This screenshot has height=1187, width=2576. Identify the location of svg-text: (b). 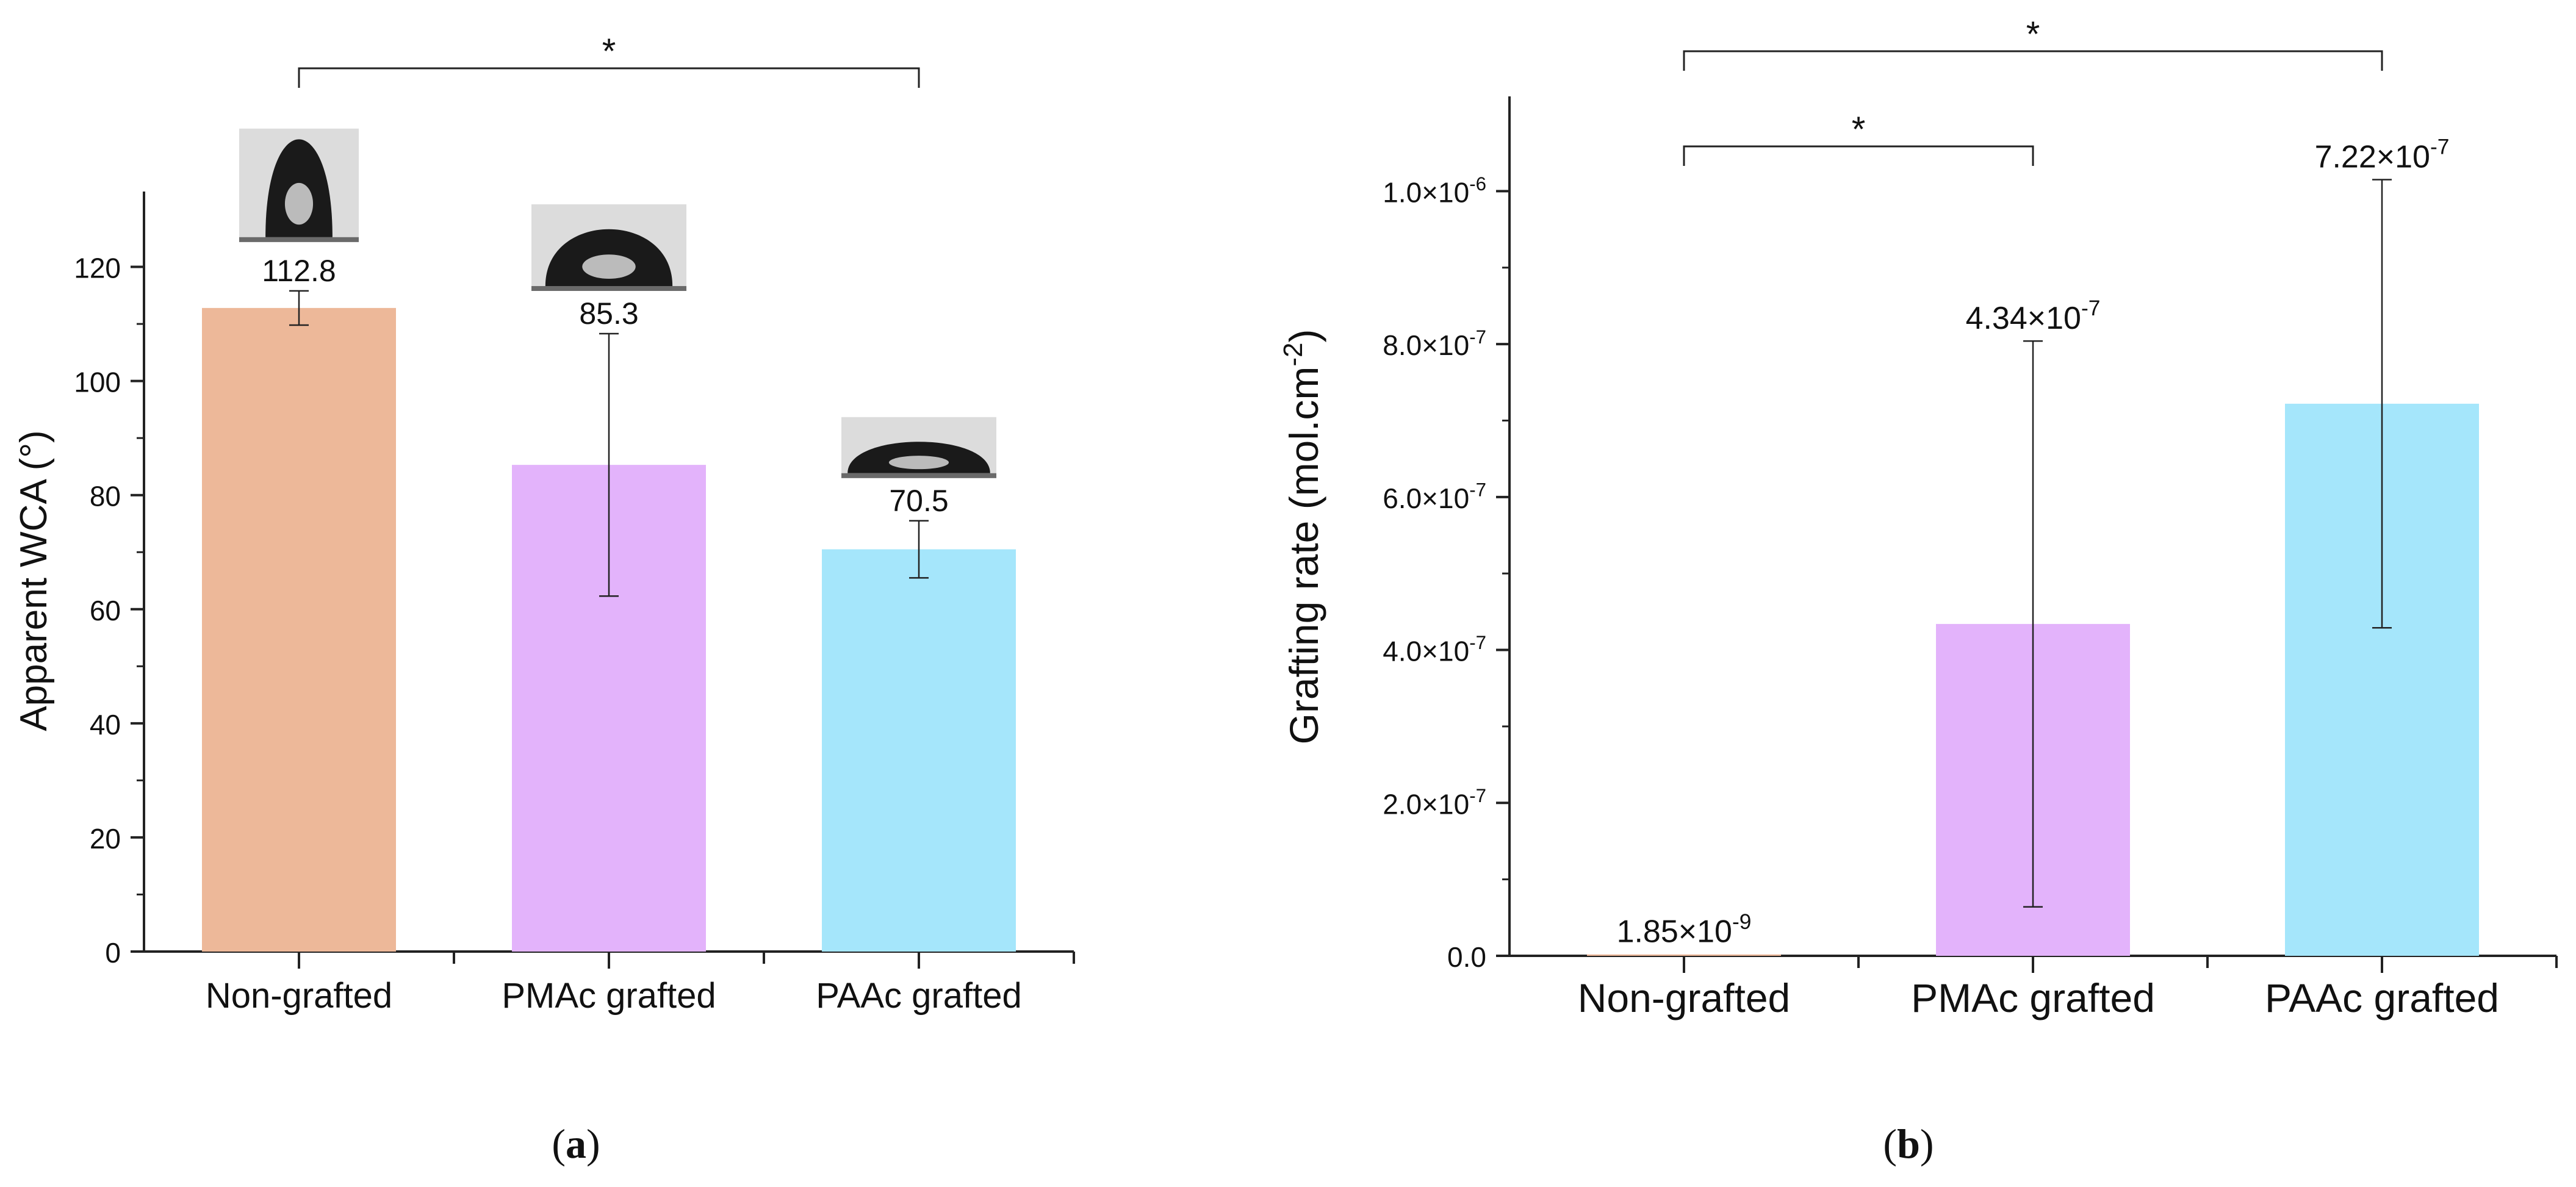
(1908, 1144).